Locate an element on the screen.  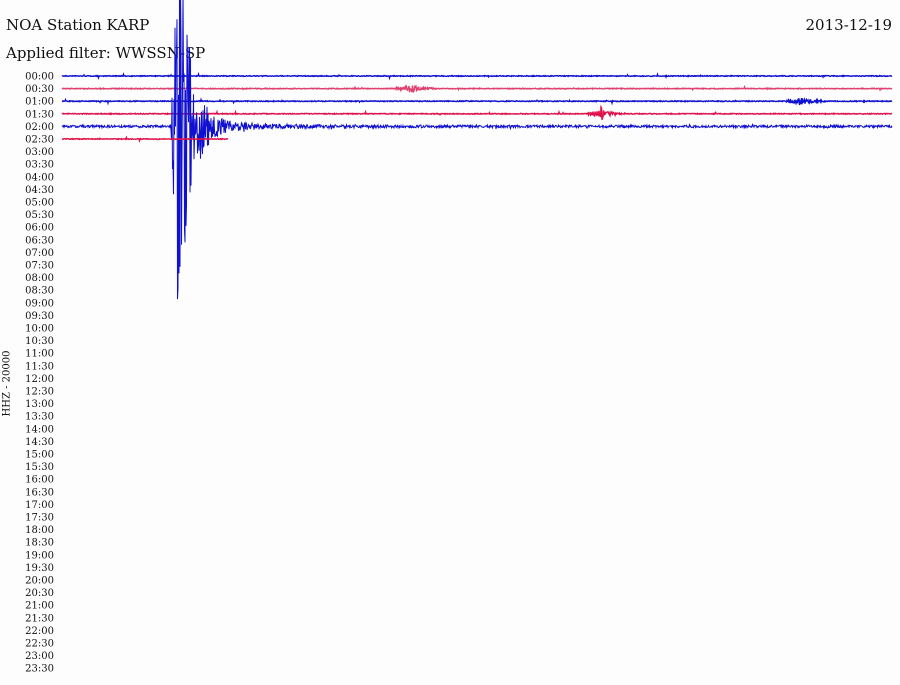
row-label: 11:00 is located at coordinates (39, 354).